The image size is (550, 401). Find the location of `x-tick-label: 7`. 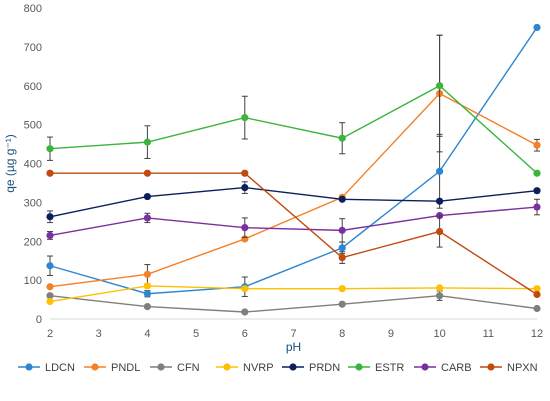

x-tick-label: 7 is located at coordinates (293, 334).